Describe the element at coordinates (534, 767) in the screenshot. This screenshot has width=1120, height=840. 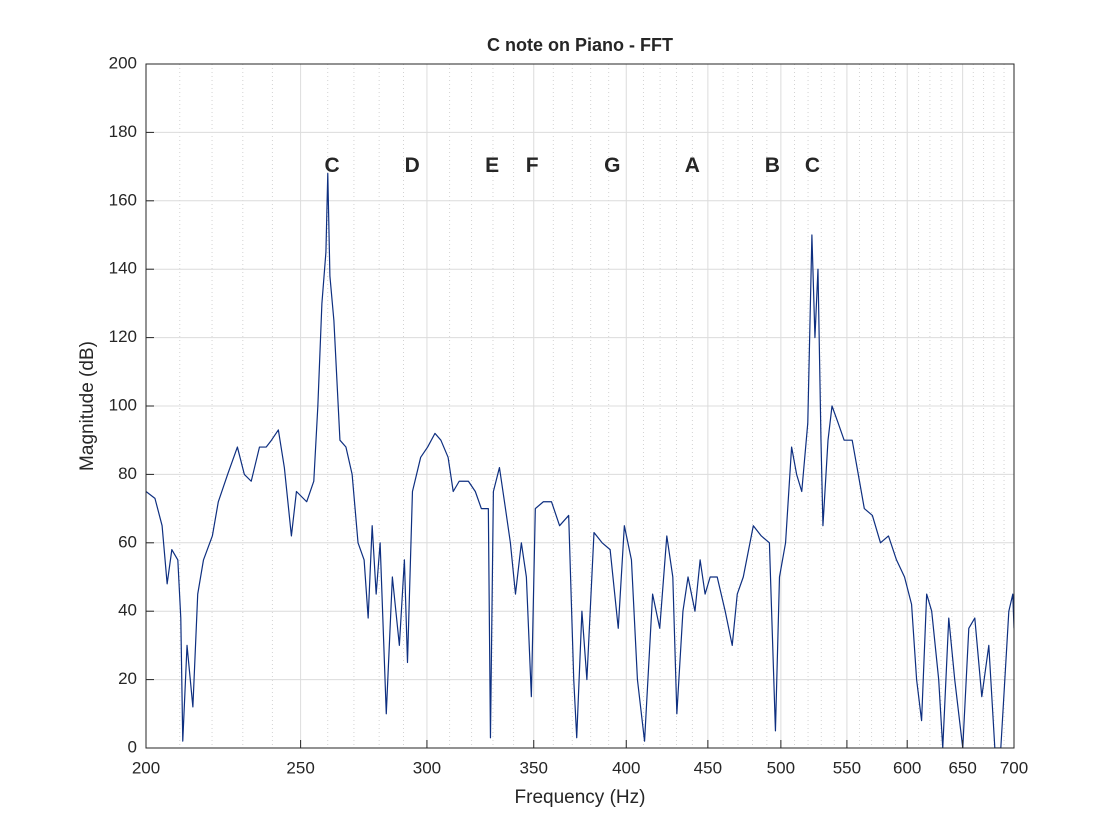
I see `x-tick-label: 350` at that location.